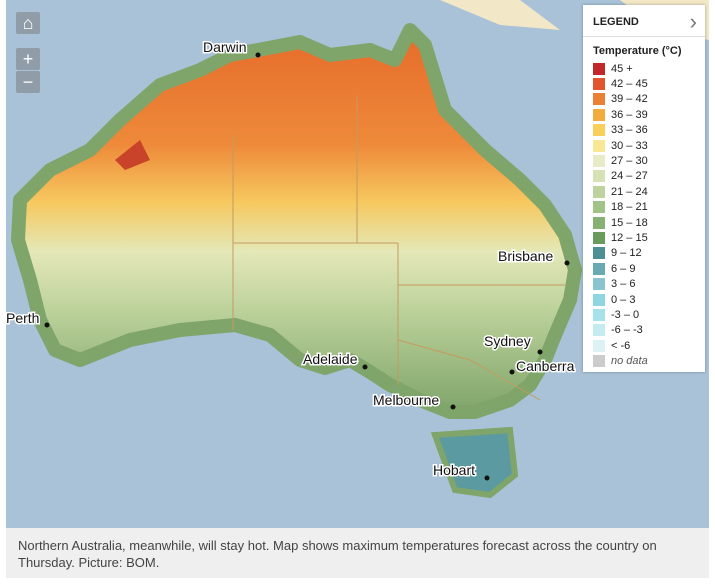 The image size is (715, 584). Describe the element at coordinates (225, 47) in the screenshot. I see `city-label: Darwin` at that location.